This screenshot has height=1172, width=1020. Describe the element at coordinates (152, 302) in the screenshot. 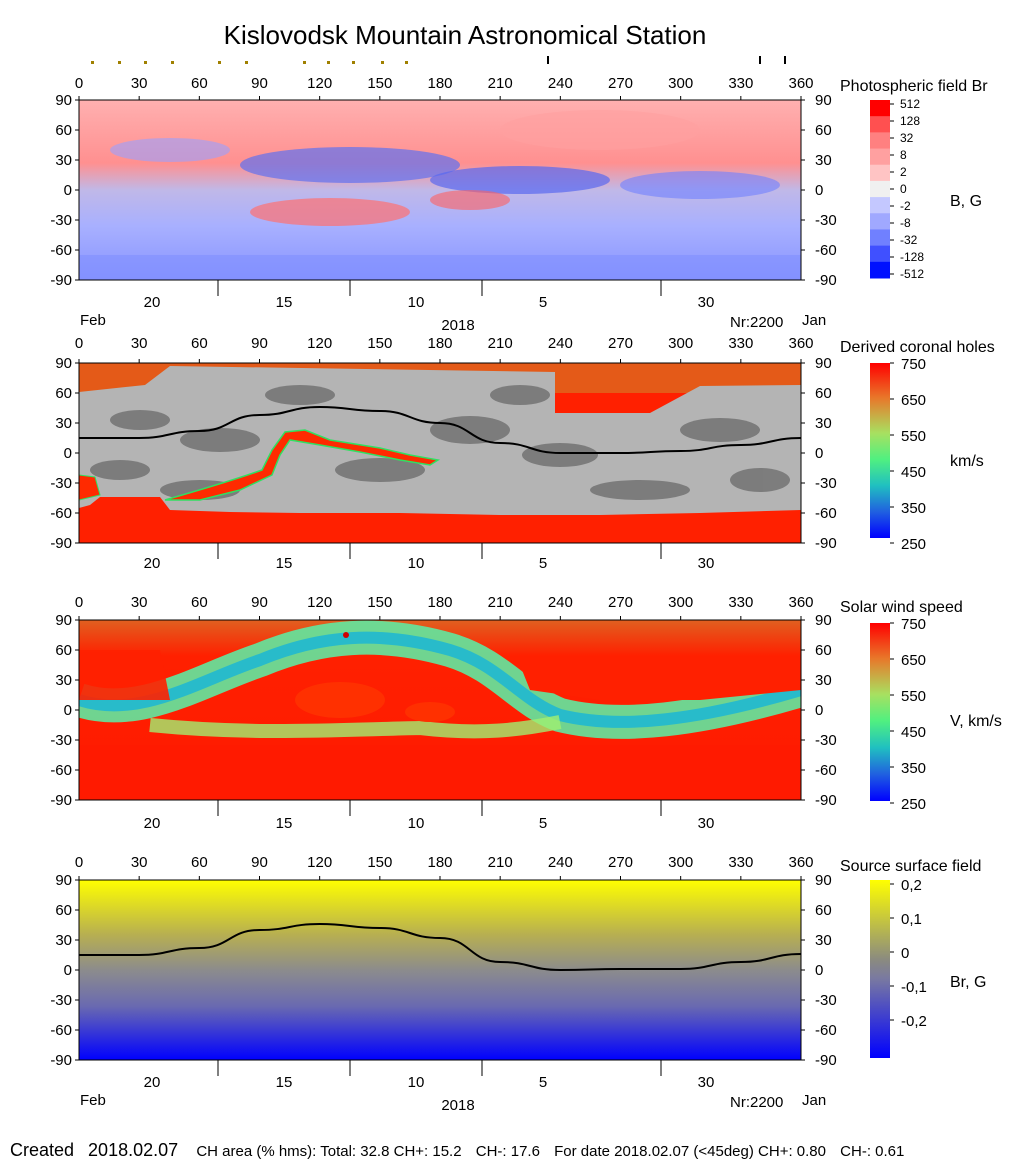

I see `date-tick-label: 20` at that location.